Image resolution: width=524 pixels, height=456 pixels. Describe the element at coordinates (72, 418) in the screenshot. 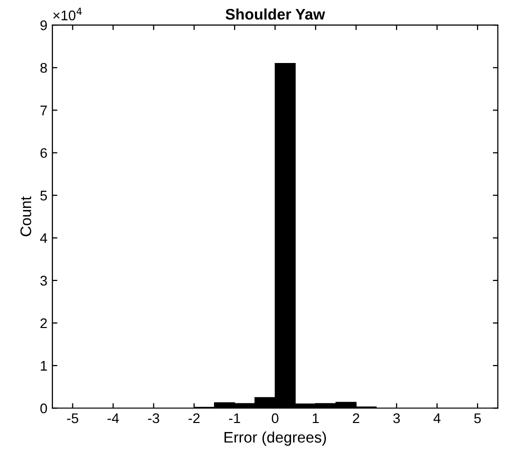

I see `x-tick-label: -5` at that location.